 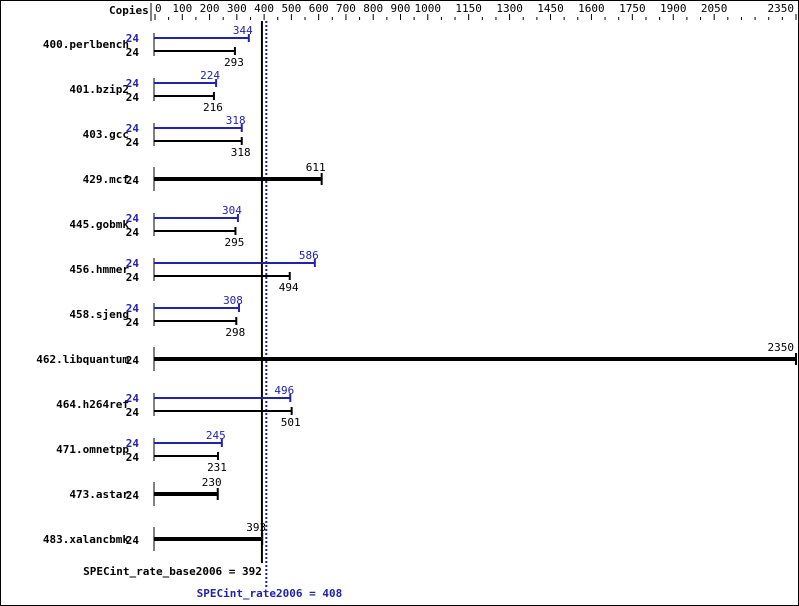 What do you see at coordinates (210, 8) in the screenshot?
I see `tick-label: 200` at bounding box center [210, 8].